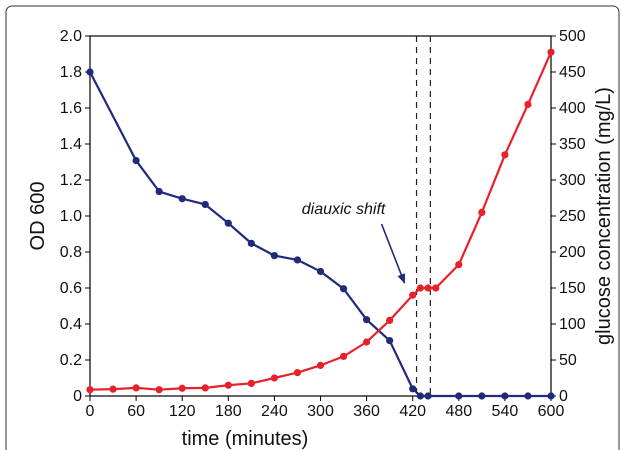 The image size is (625, 450). I want to click on y-right-axis-title: glucose concentration (mg/L), so click(604, 216).